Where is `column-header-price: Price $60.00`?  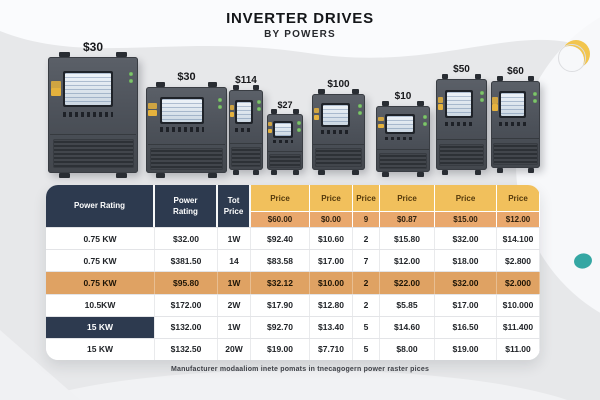
column-header-price: Price $60.00 is located at coordinates (280, 206).